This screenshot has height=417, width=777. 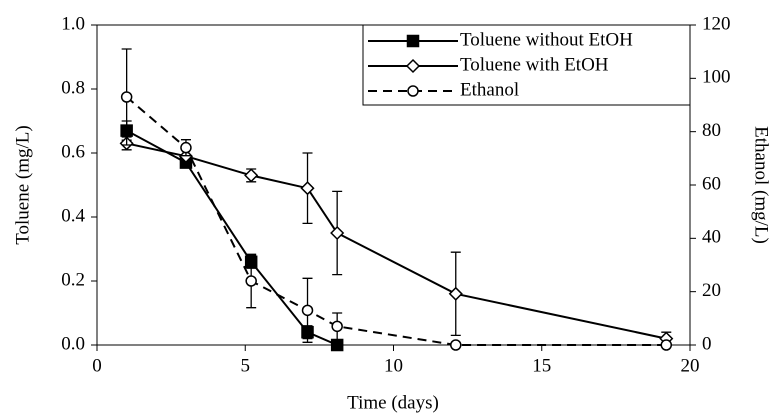 What do you see at coordinates (22, 185) in the screenshot?
I see `y-axis-label: Toluene (mg/L)` at bounding box center [22, 185].